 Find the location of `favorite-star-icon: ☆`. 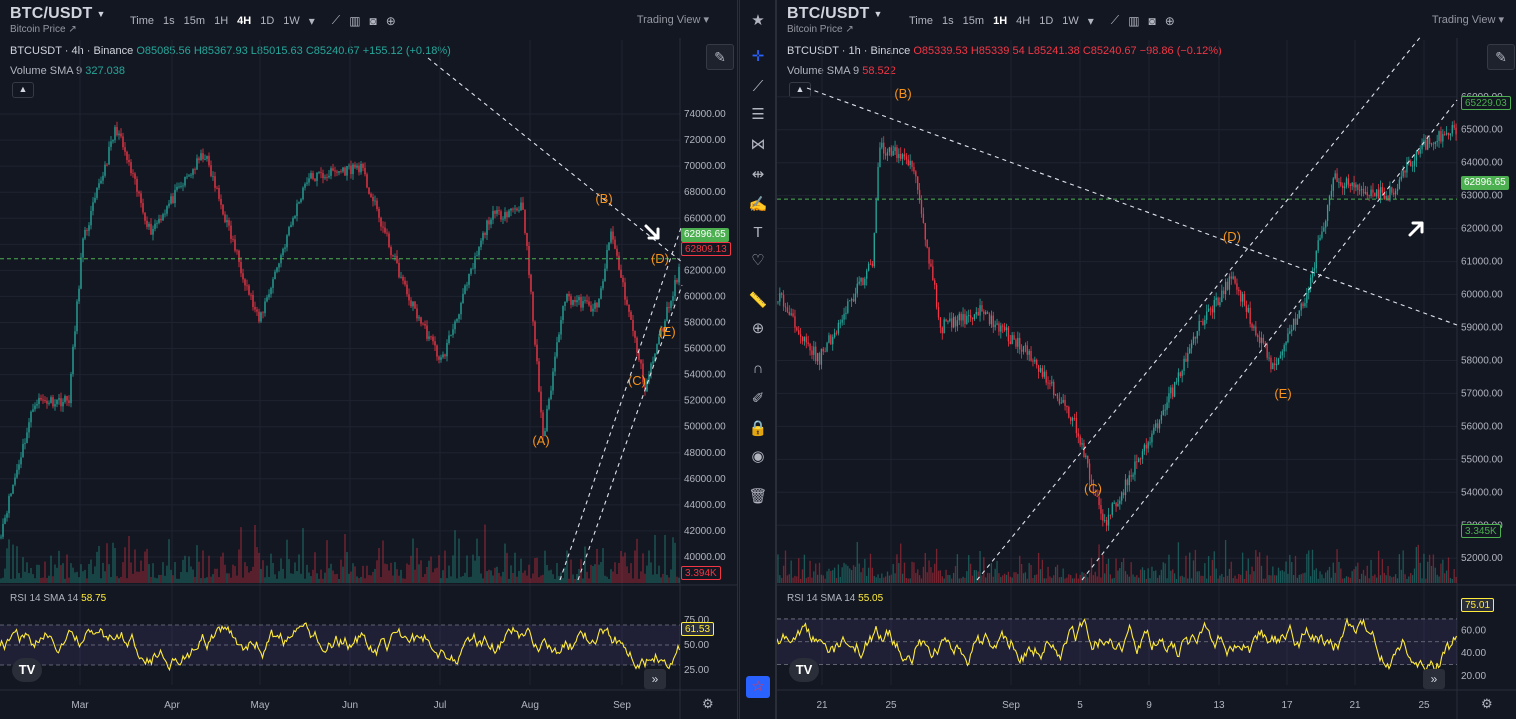

favorite-star-icon: ☆ is located at coordinates (758, 687).